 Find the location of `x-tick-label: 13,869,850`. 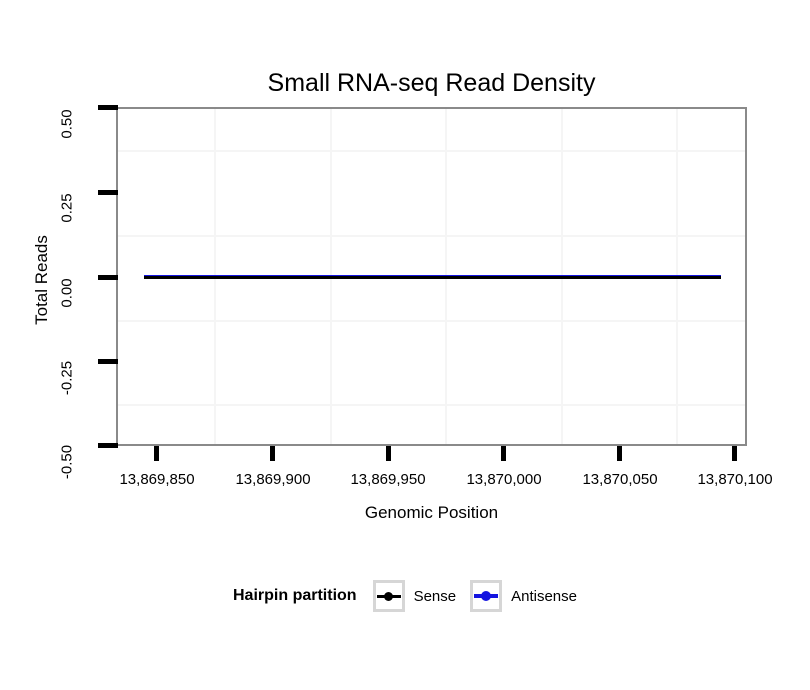

x-tick-label: 13,869,850 is located at coordinates (157, 479).